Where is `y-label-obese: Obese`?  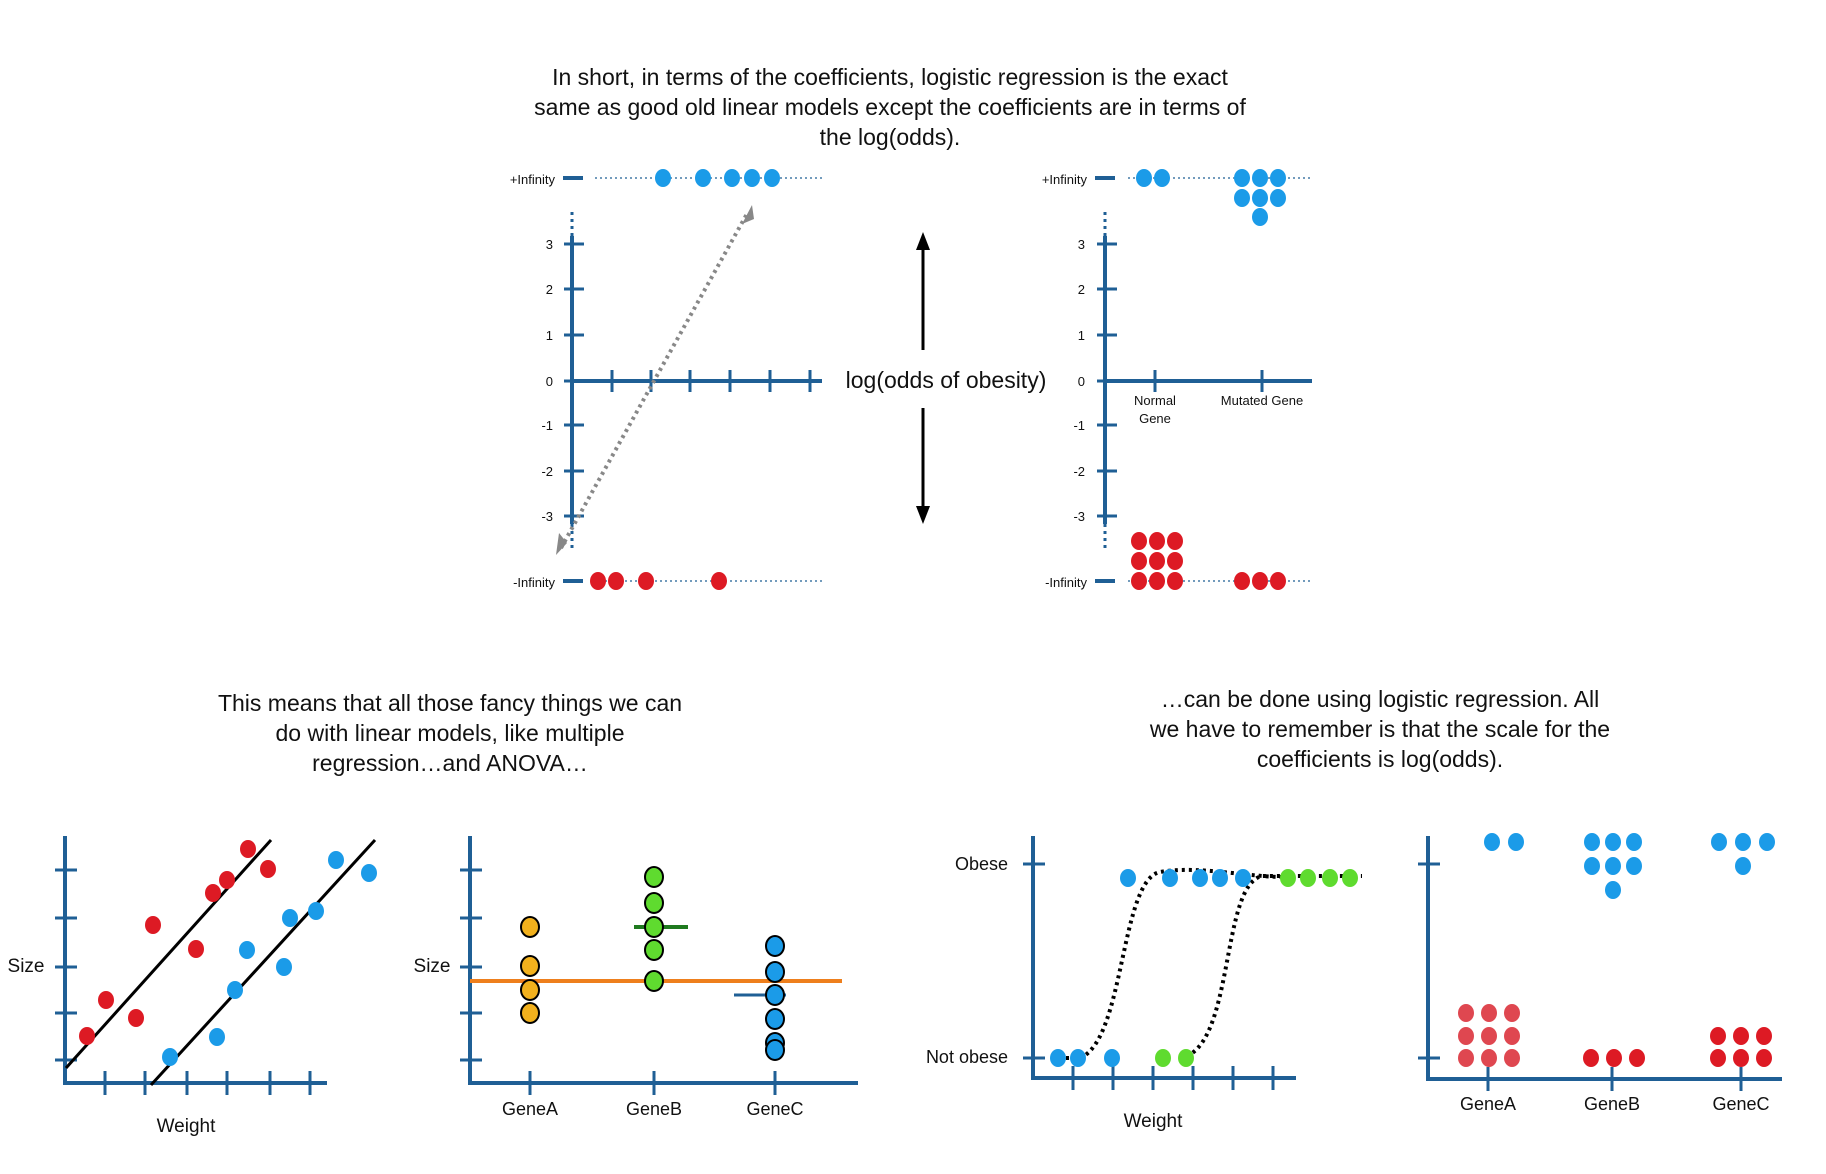 y-label-obese: Obese is located at coordinates (981, 864).